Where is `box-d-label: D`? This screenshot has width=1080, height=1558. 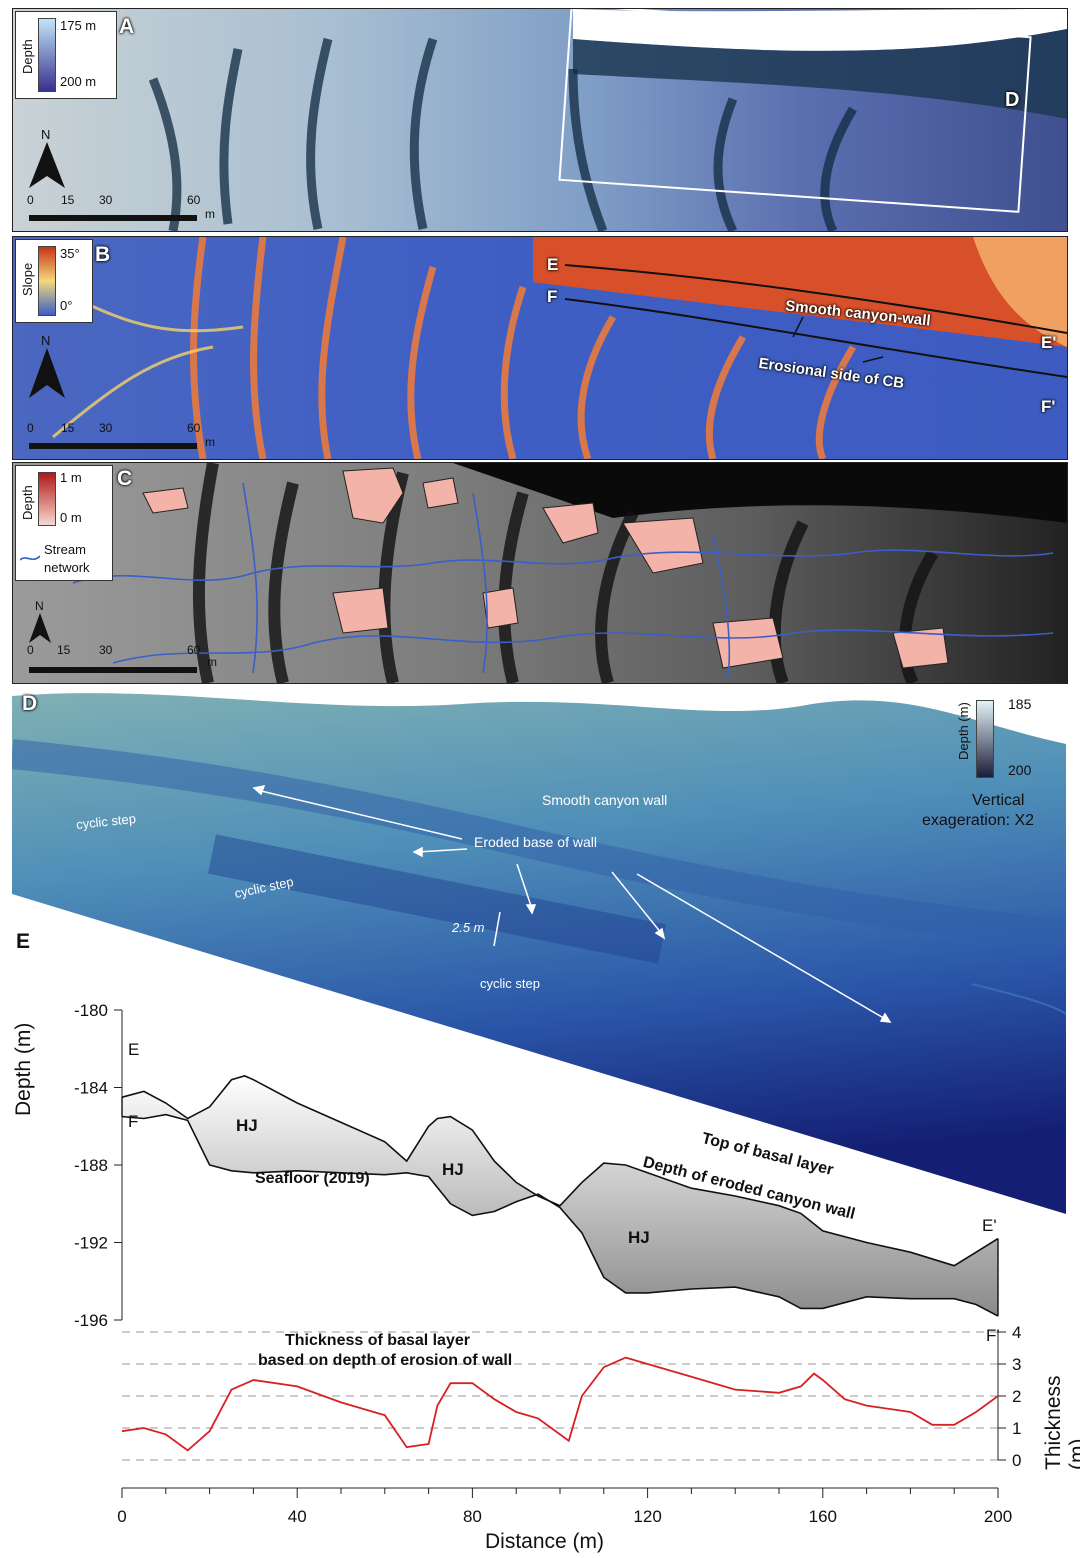 box-d-label: D is located at coordinates (1012, 100).